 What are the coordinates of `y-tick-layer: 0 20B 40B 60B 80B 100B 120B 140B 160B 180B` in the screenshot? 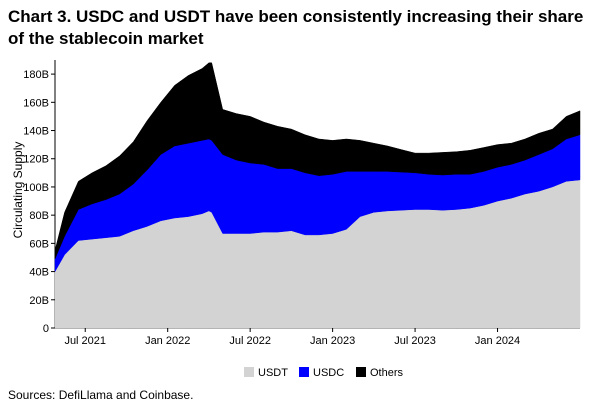 It's located at (39, 202).